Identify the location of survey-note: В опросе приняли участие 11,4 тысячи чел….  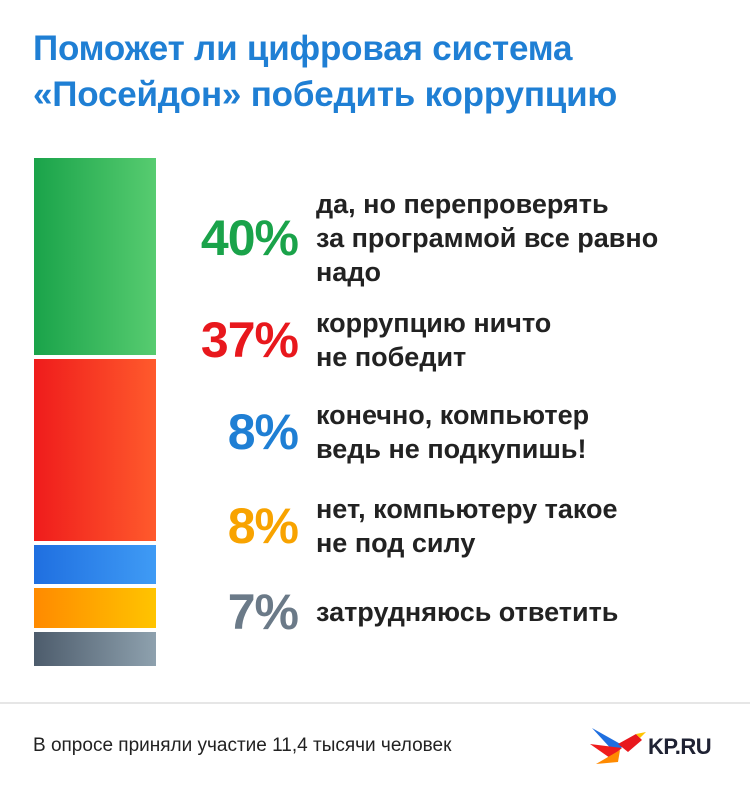
(242, 745).